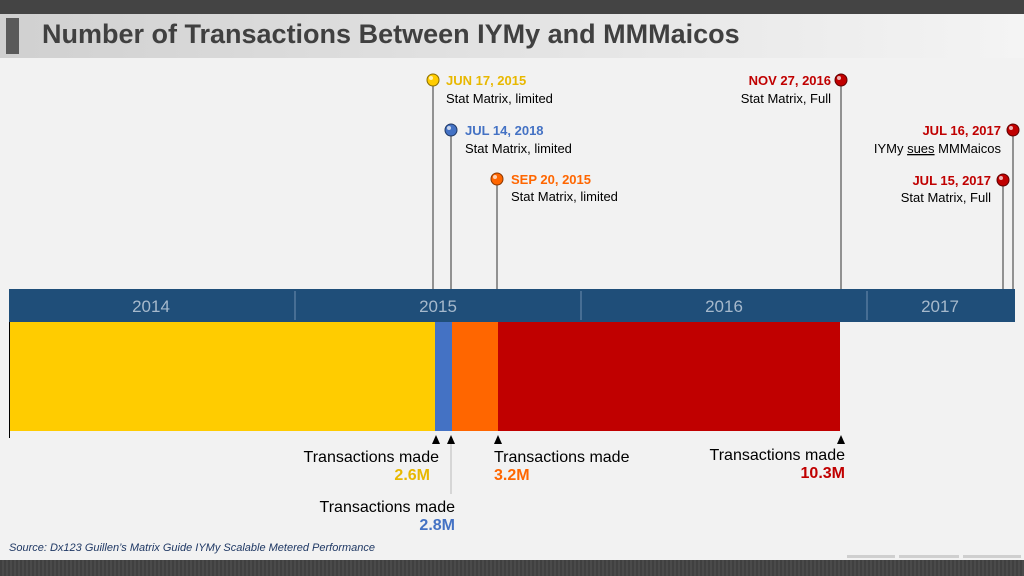 Image resolution: width=1024 pixels, height=576 pixels. I want to click on period-bar-yellow, so click(222, 376).